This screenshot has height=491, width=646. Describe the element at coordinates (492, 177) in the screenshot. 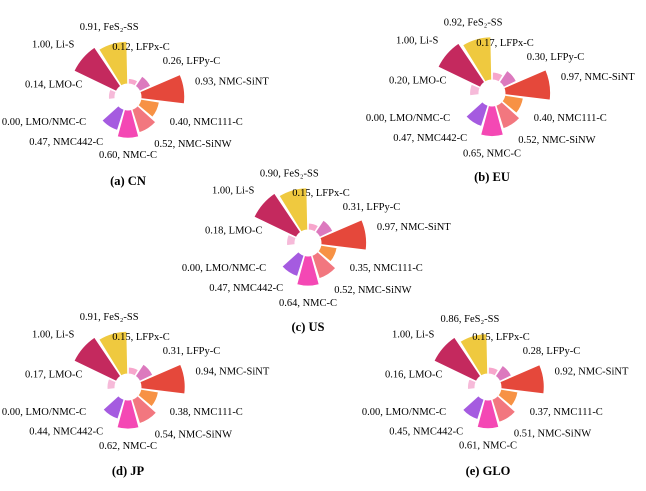

I see `chart-caption-eu: (b) EU` at that location.